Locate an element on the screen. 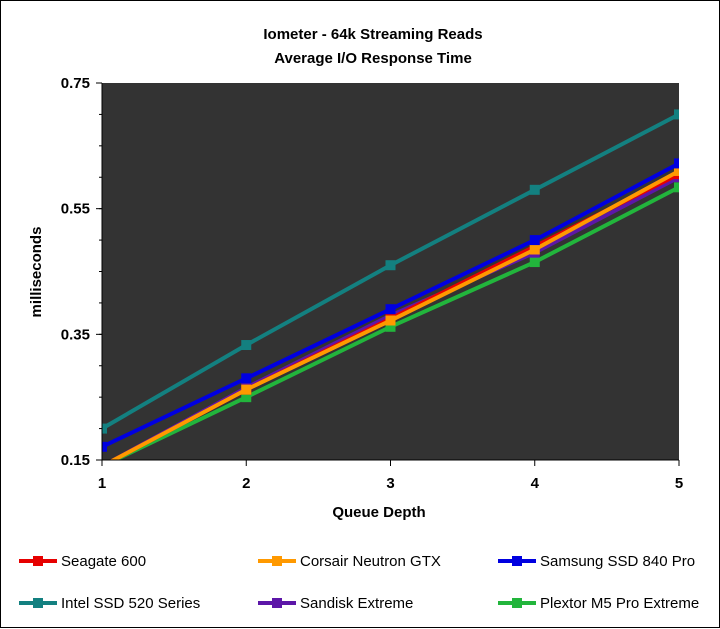  chart-subtitle: Average I/O Response Time is located at coordinates (373, 58).